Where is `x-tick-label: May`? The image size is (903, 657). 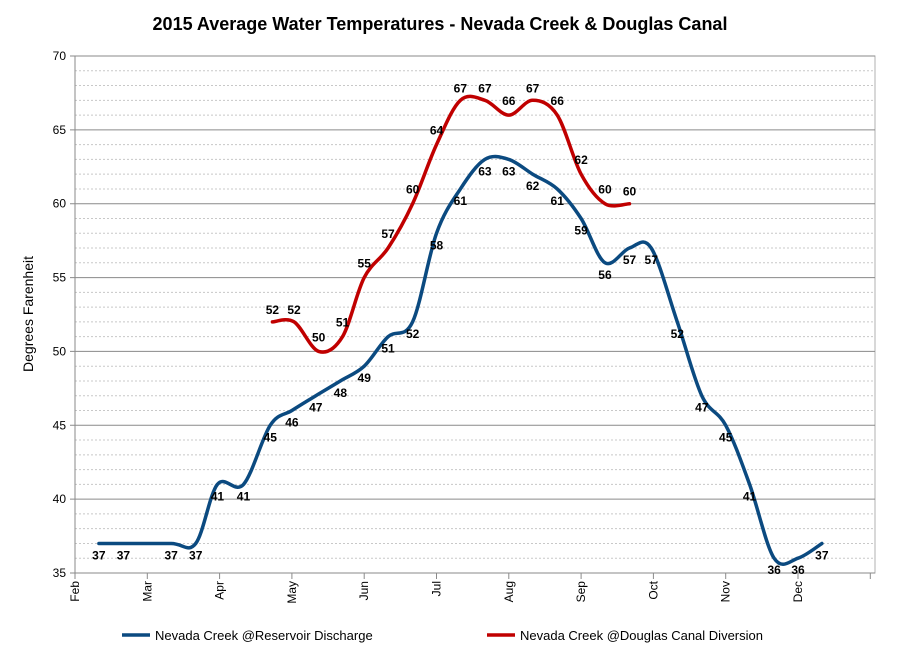 x-tick-label: May is located at coordinates (292, 592).